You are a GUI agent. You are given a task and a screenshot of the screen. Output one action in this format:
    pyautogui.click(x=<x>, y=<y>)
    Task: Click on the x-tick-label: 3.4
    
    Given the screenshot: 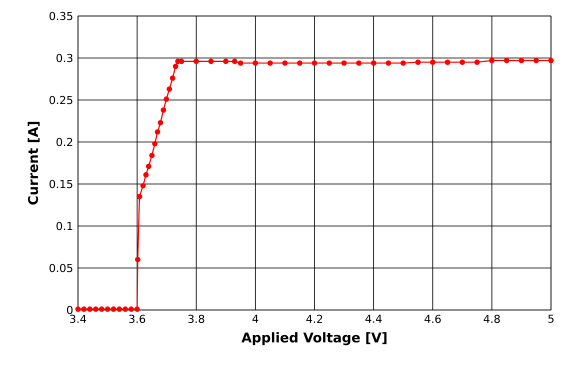 What is the action you would take?
    pyautogui.click(x=78, y=319)
    